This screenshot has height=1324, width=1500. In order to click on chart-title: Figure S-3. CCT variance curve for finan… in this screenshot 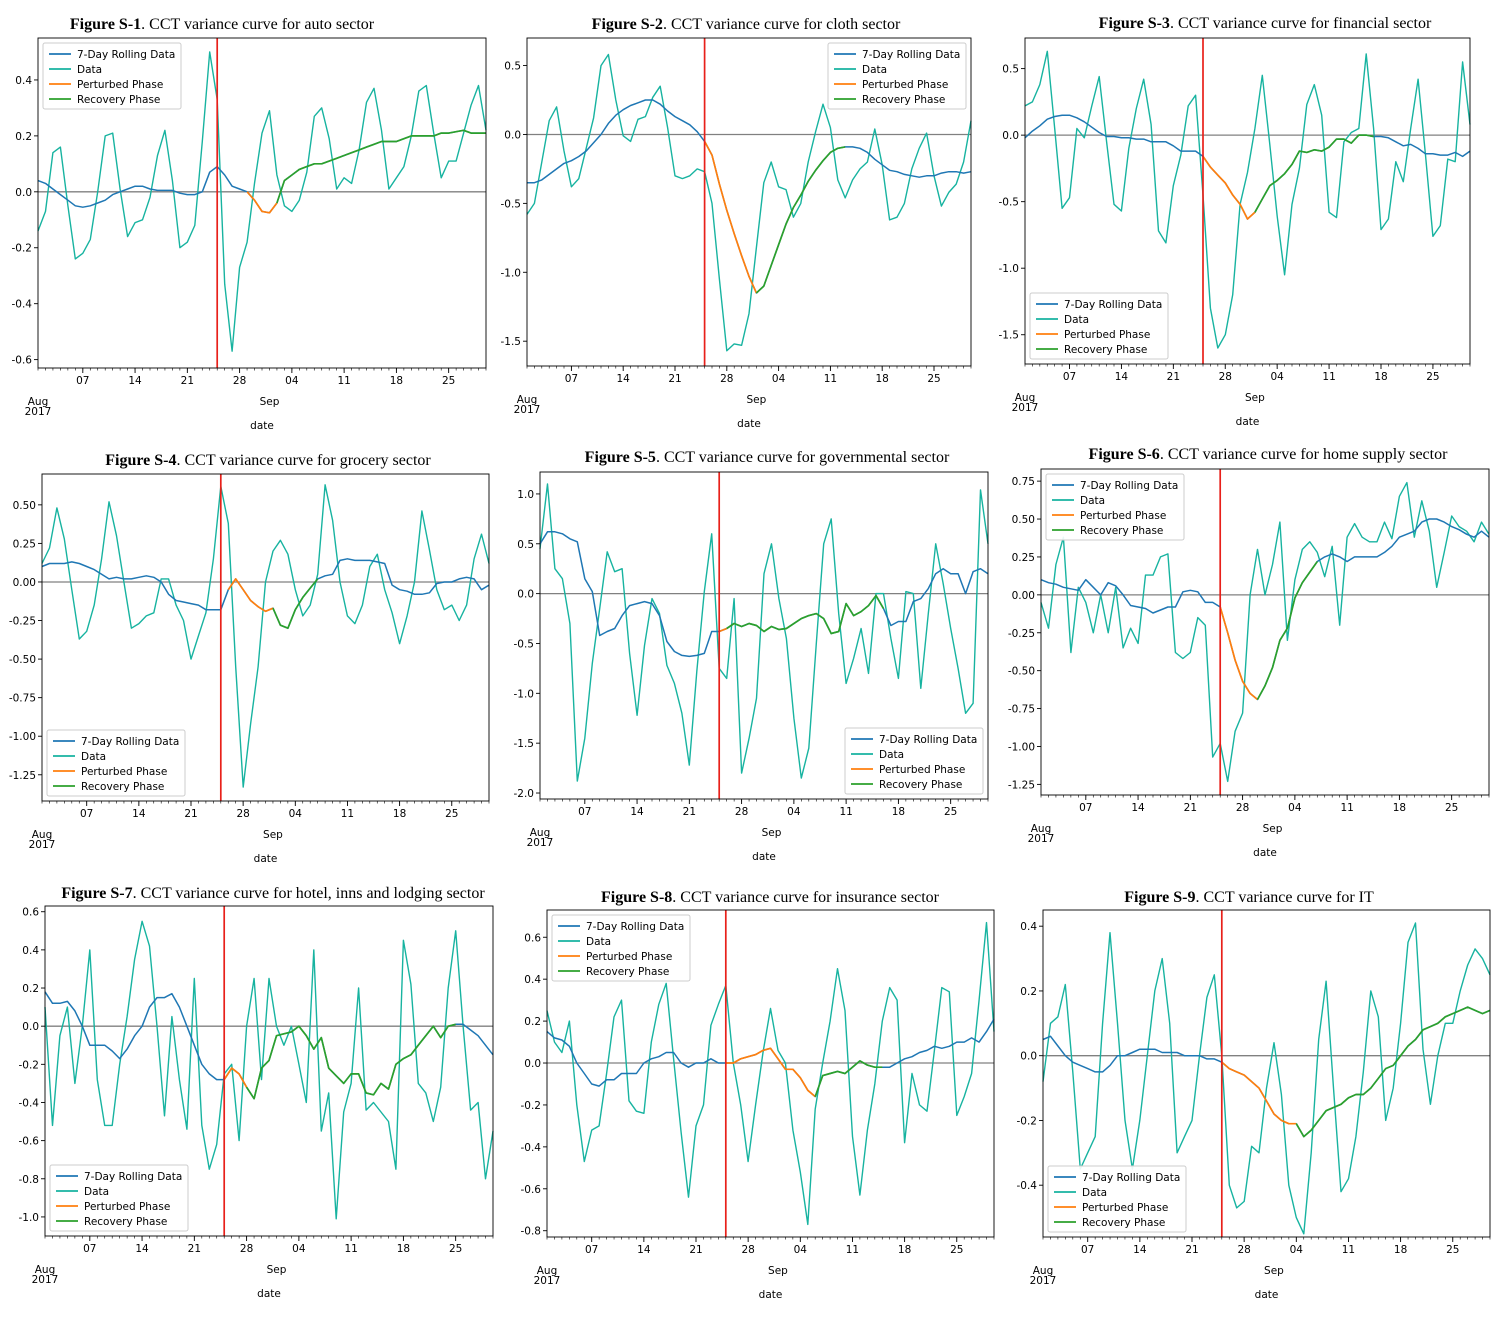, I will do `click(1265, 23)`.